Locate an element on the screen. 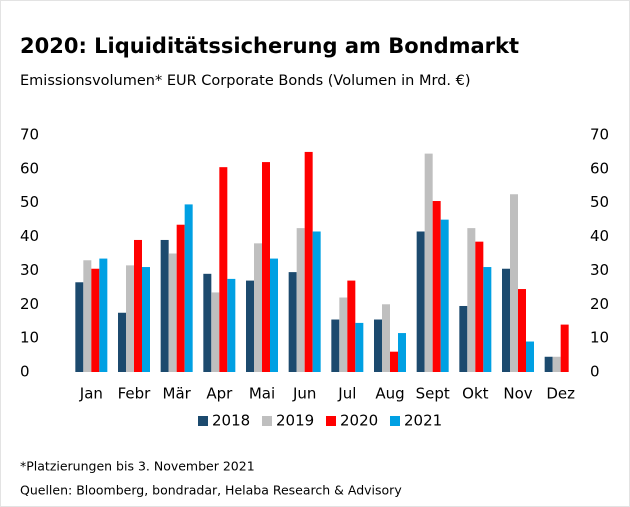 The image size is (630, 507). y-tick-label: 40 is located at coordinates (29, 236).